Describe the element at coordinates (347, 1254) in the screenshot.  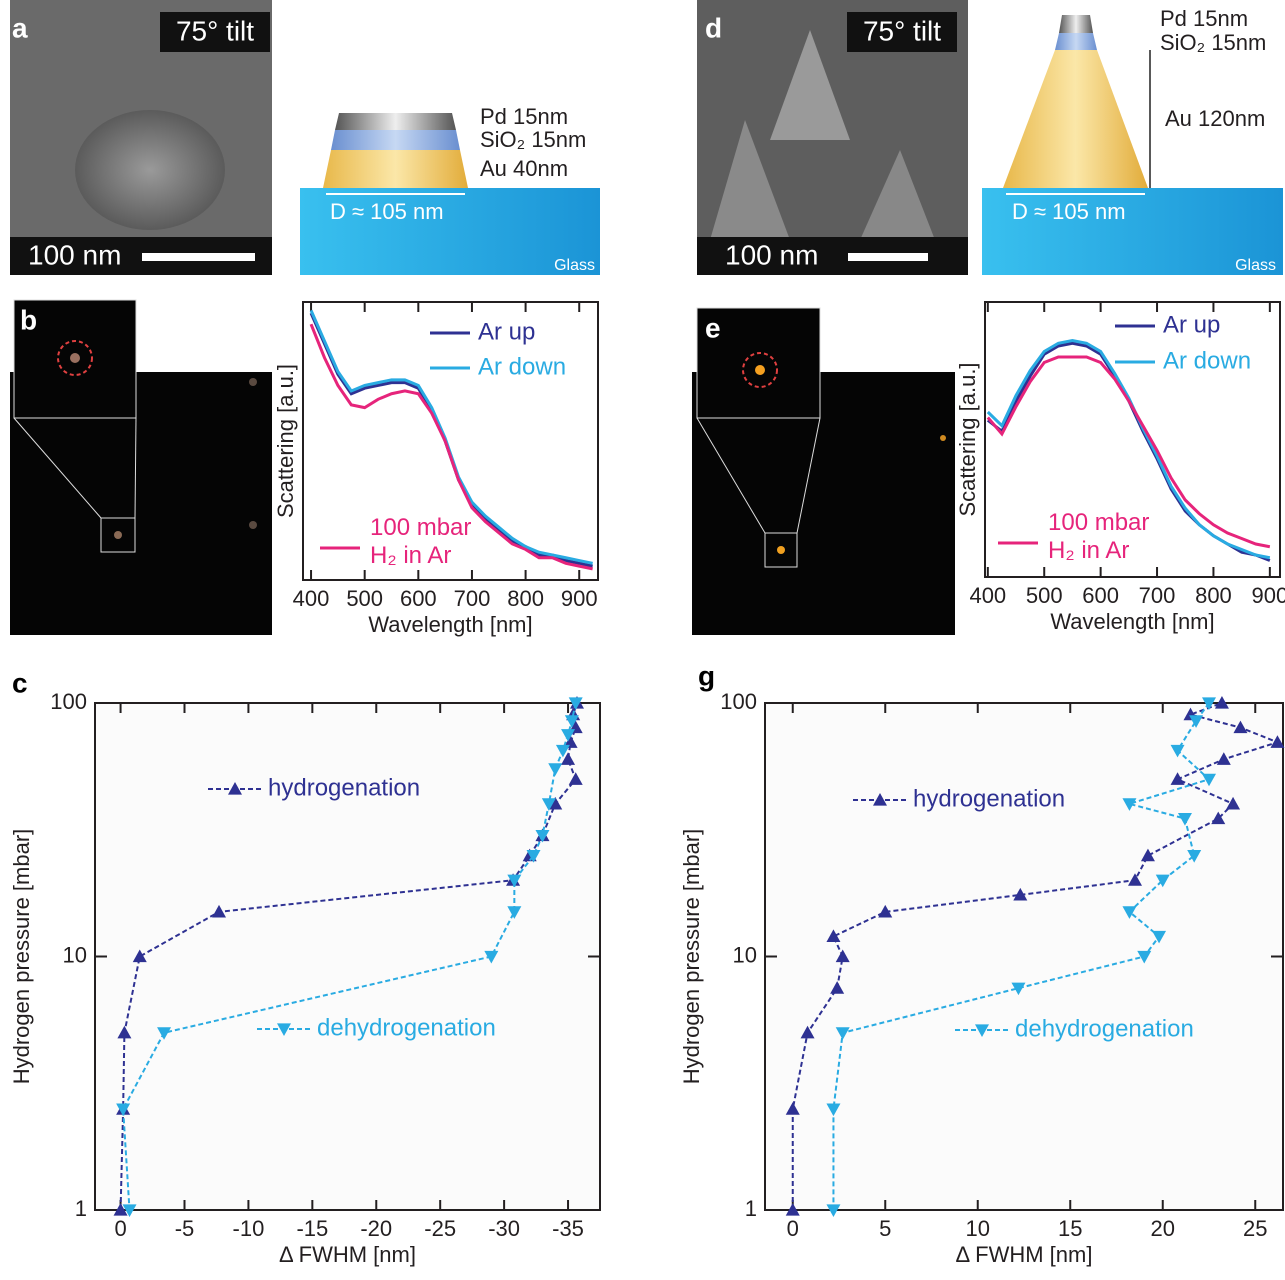
I see `x-axis-label: Δ FWHM [nm]` at that location.